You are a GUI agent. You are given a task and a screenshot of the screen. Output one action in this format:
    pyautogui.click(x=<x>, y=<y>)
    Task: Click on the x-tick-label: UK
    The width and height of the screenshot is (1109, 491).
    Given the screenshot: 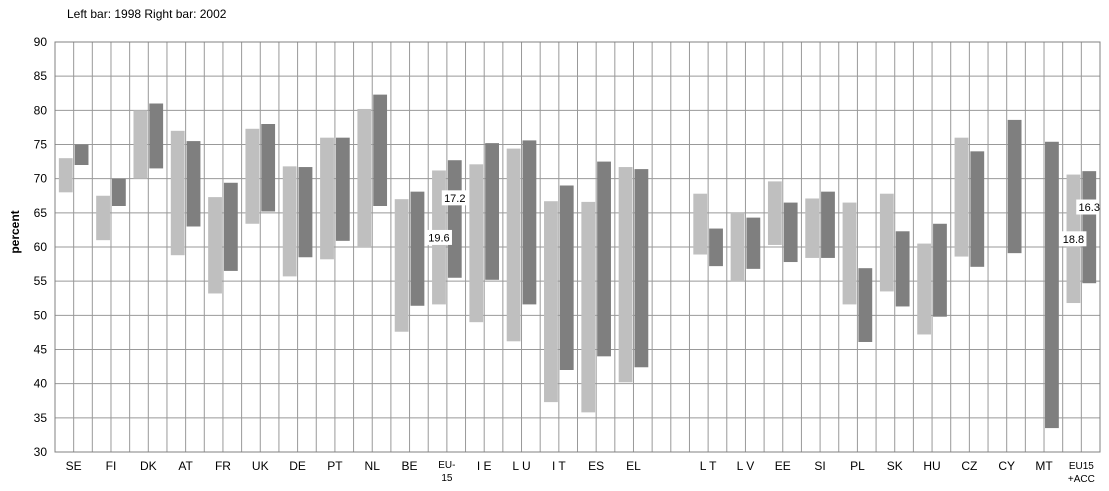 What is the action you would take?
    pyautogui.click(x=260, y=466)
    